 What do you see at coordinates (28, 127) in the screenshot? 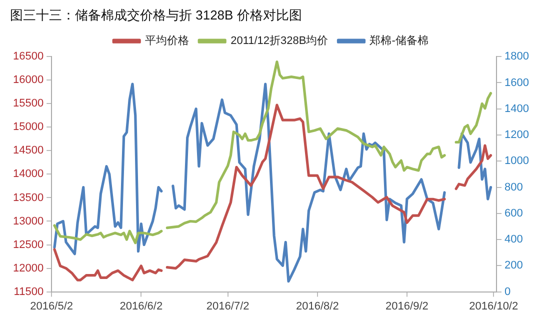
I see `y-tick-label: 15000` at bounding box center [28, 127].